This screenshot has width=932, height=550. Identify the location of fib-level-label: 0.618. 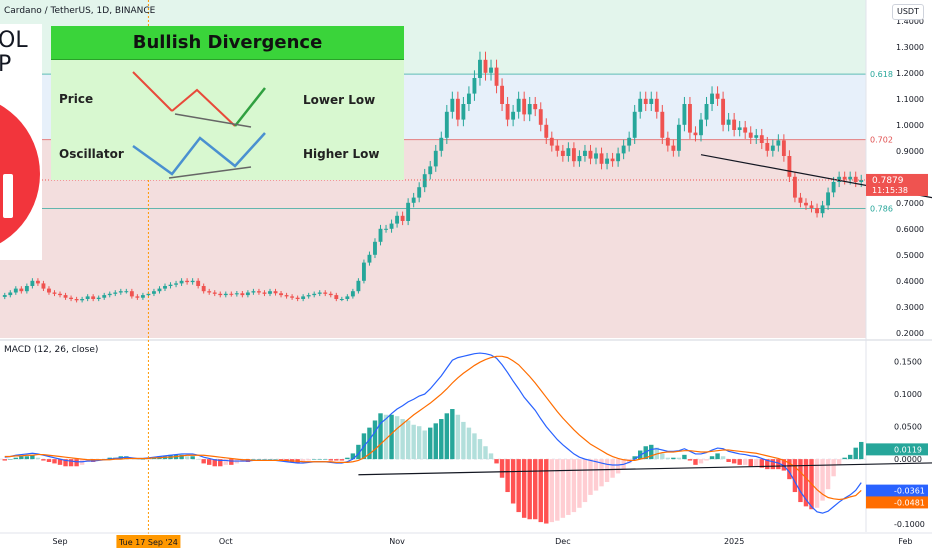
(881, 74).